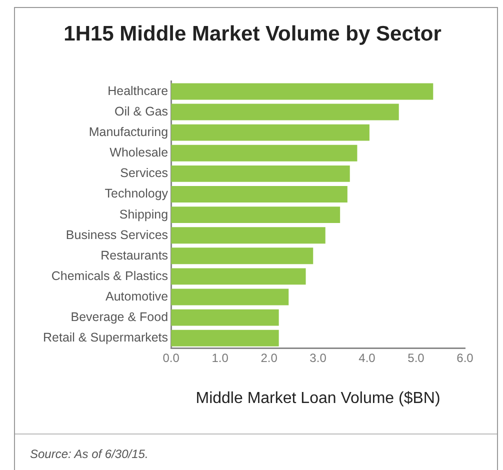 The height and width of the screenshot is (470, 503). Describe the element at coordinates (269, 357) in the screenshot. I see `x-tick-label: 2.0` at that location.